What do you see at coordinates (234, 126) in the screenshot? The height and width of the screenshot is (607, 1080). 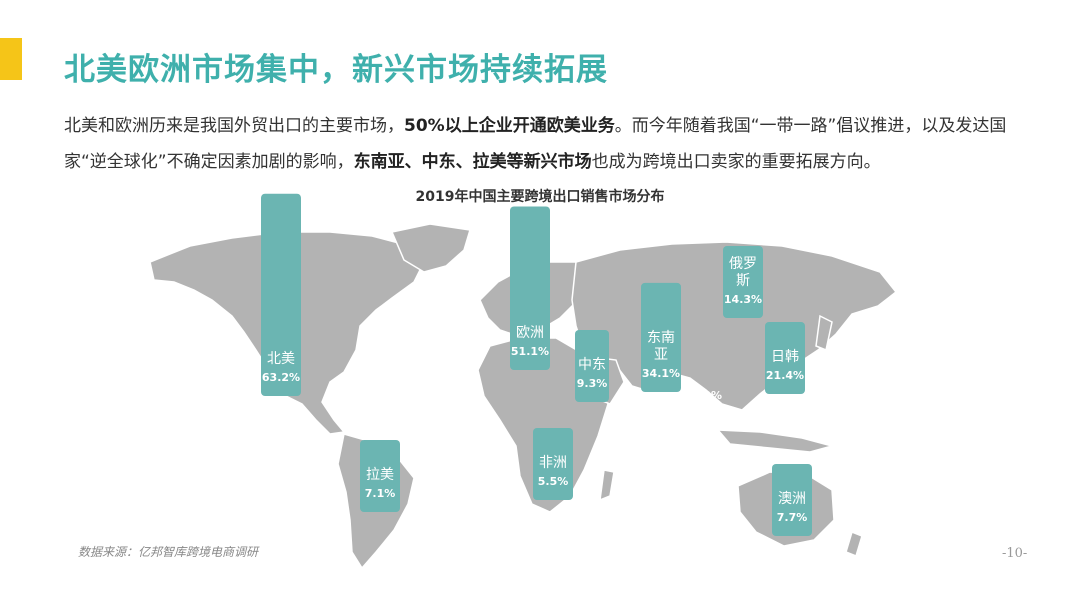 I see `para-text-1: 北美和欧洲历来是我国外贸出口的主要市场，` at bounding box center [234, 126].